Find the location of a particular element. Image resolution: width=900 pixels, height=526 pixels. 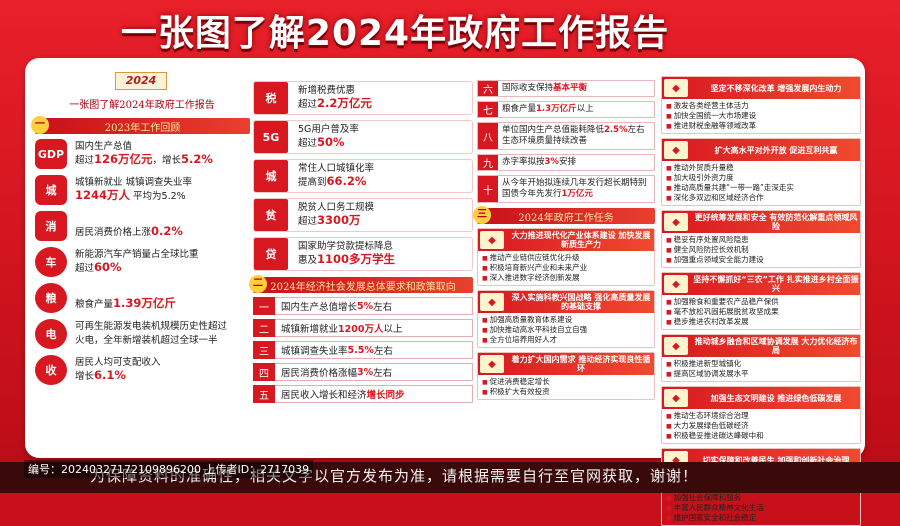

target-row: 三城镇调查失业率 5.5% 左右 is located at coordinates (363, 350).